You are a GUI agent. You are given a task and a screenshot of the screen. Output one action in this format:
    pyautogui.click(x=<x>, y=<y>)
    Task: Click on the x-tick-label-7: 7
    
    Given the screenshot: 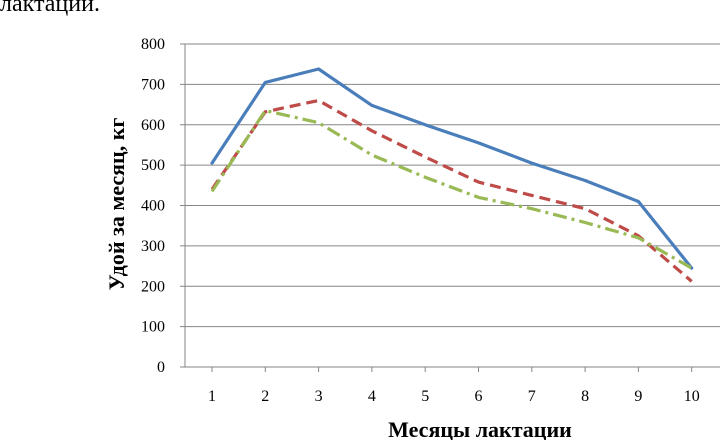 What is the action you would take?
    pyautogui.click(x=532, y=396)
    